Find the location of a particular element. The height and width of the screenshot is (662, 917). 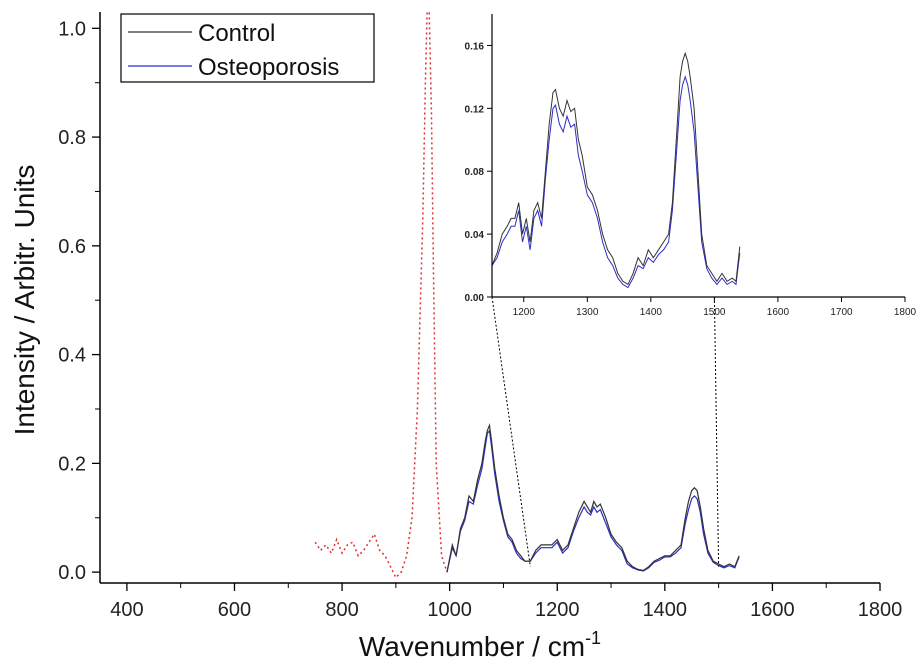

zoom-connector-lines is located at coordinates (605, 431).